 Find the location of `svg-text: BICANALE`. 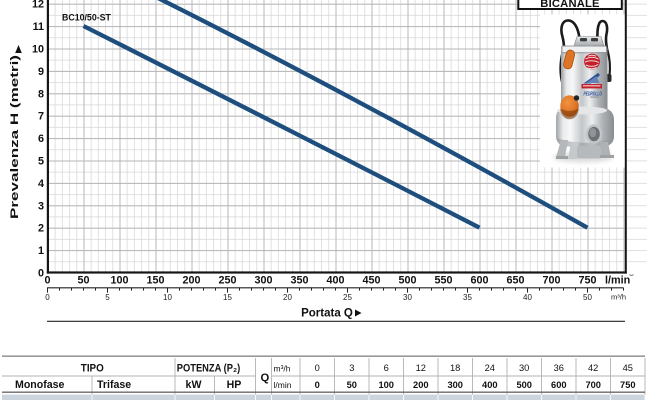

svg-text: BICANALE is located at coordinates (570, 5).